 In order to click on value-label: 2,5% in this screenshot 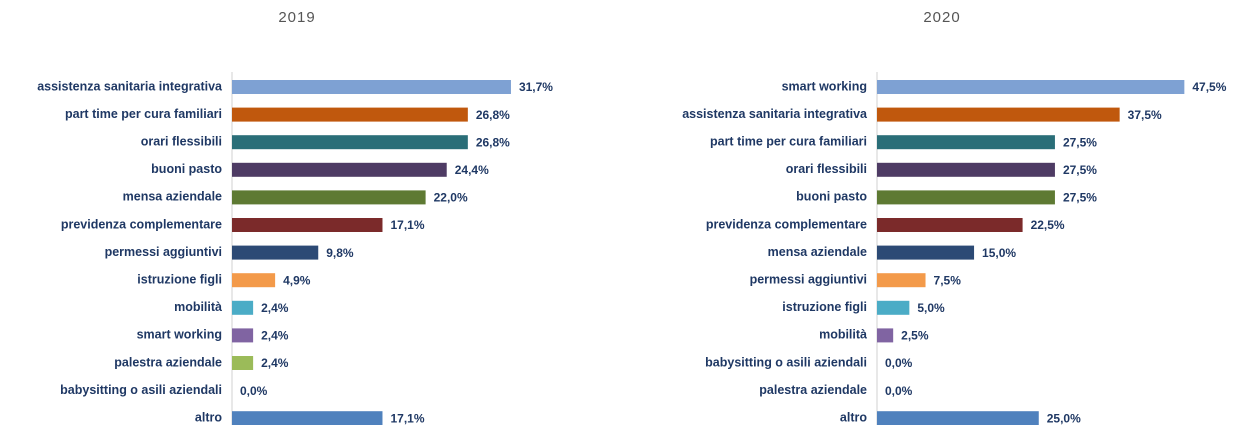, I will do `click(915, 336)`.